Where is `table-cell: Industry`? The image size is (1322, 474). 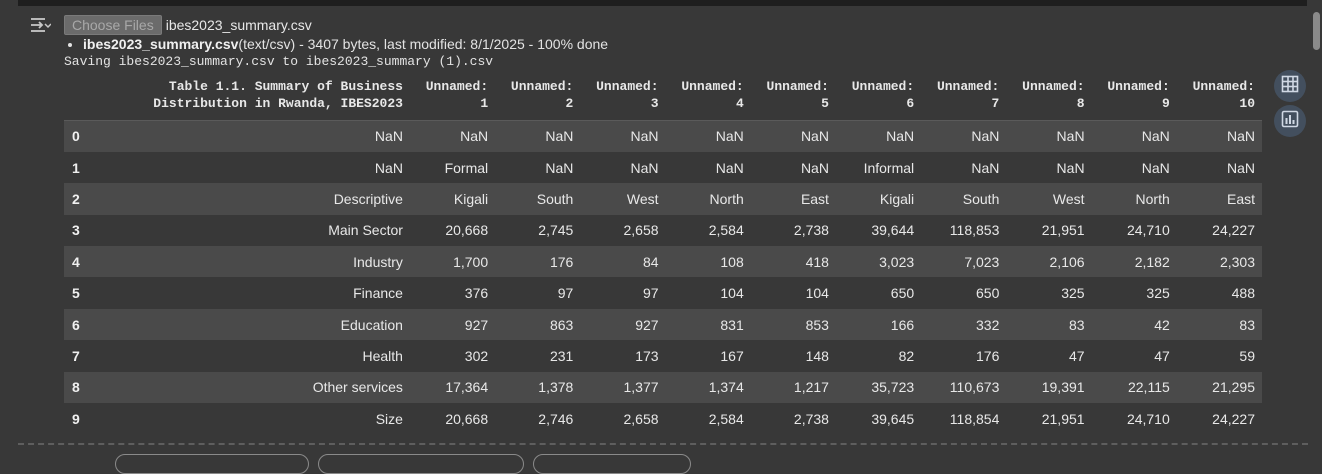 table-cell: Industry is located at coordinates (378, 261).